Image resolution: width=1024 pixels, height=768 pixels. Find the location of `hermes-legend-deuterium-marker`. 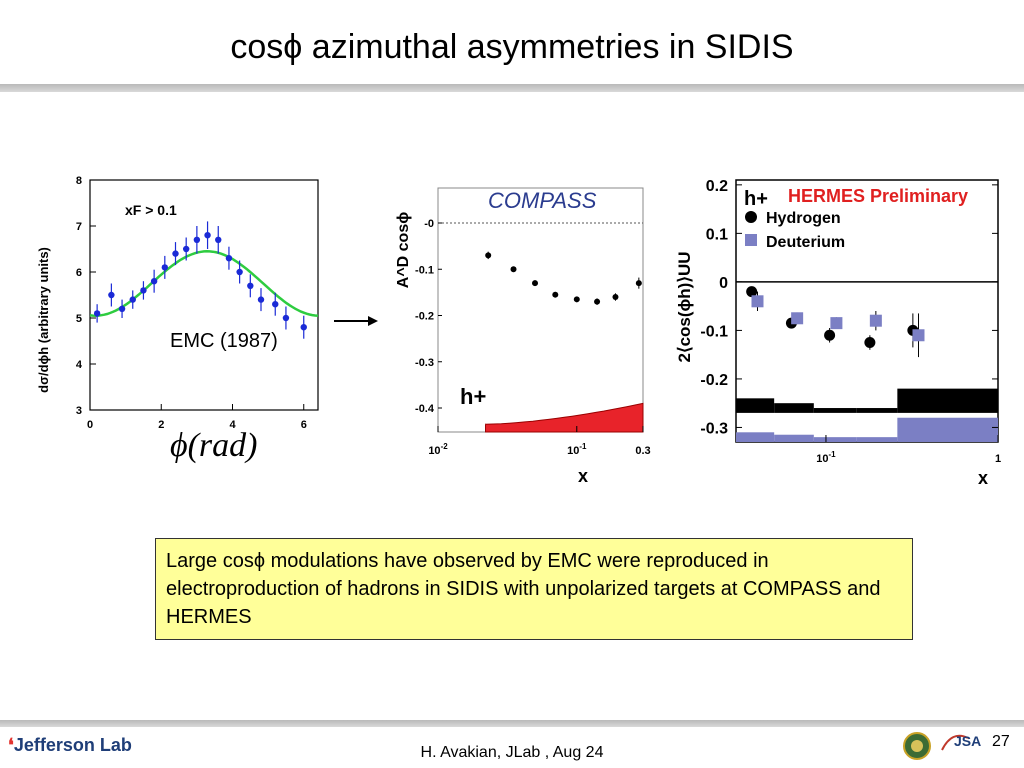

hermes-legend-deuterium-marker is located at coordinates (751, 240).